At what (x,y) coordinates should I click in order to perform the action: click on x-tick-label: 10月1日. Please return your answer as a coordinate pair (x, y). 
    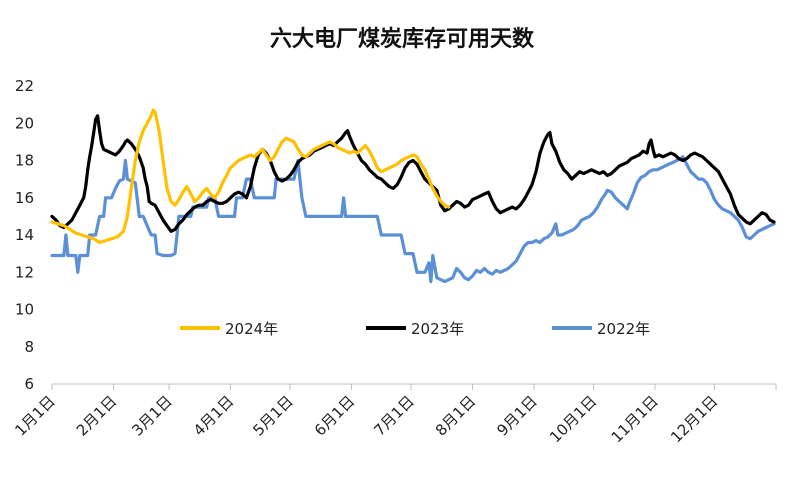
    Looking at the image, I should click on (573, 419).